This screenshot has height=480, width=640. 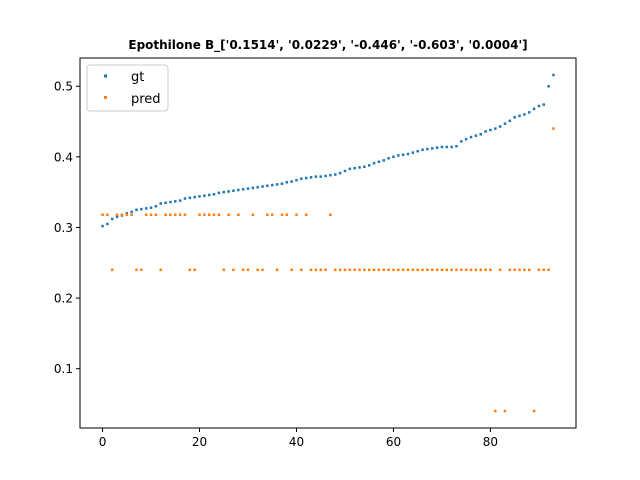 What do you see at coordinates (296, 442) in the screenshot?
I see `x-tick-label: 40` at bounding box center [296, 442].